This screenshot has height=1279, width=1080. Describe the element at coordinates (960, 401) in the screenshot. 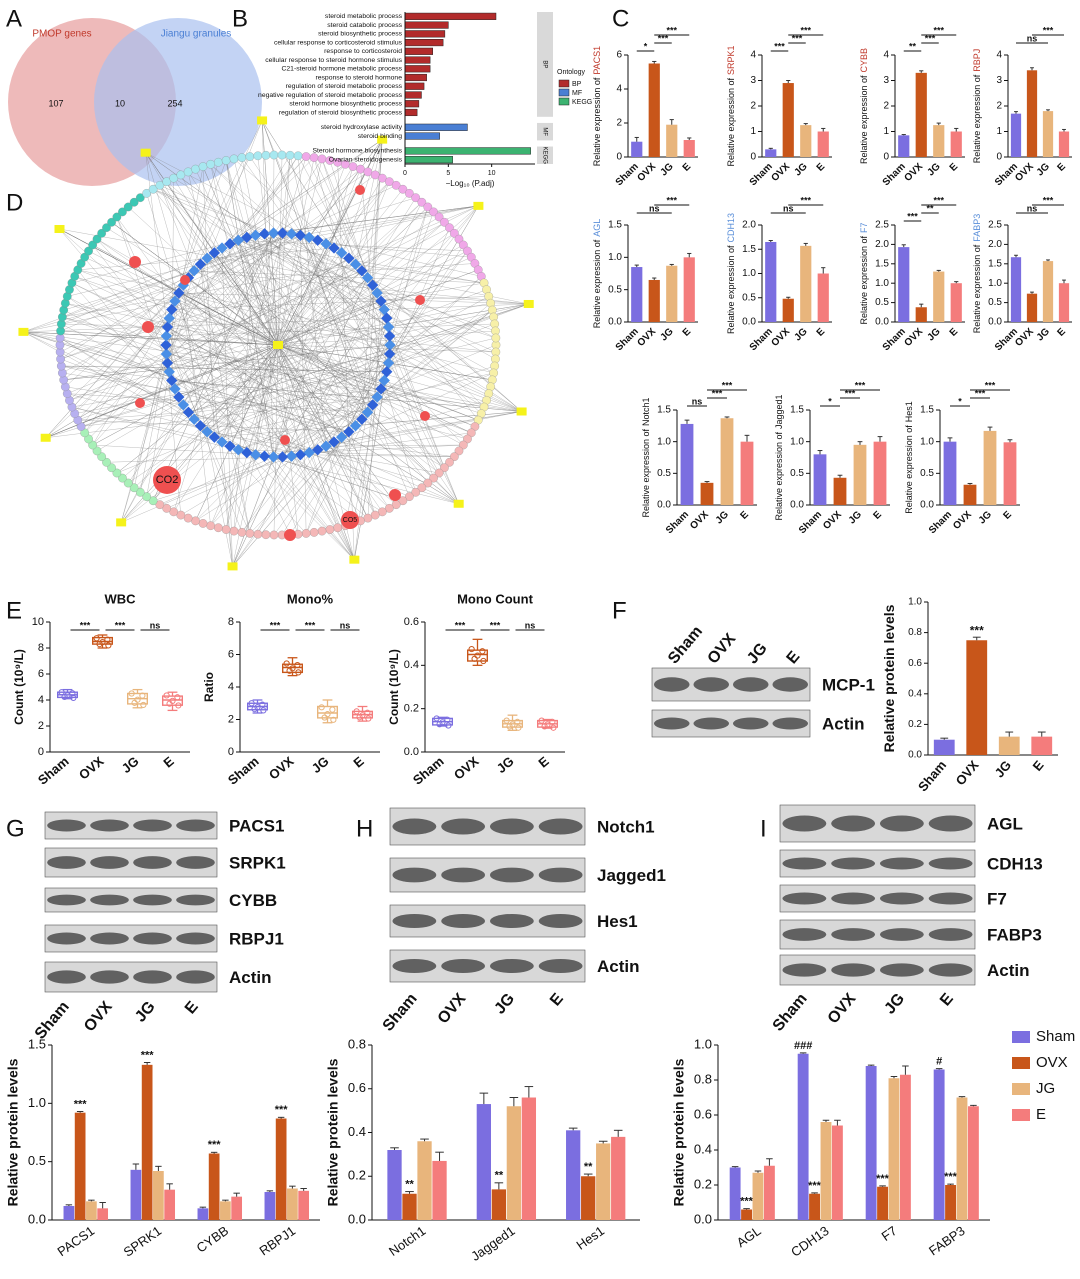

I see `sig-label: *` at that location.